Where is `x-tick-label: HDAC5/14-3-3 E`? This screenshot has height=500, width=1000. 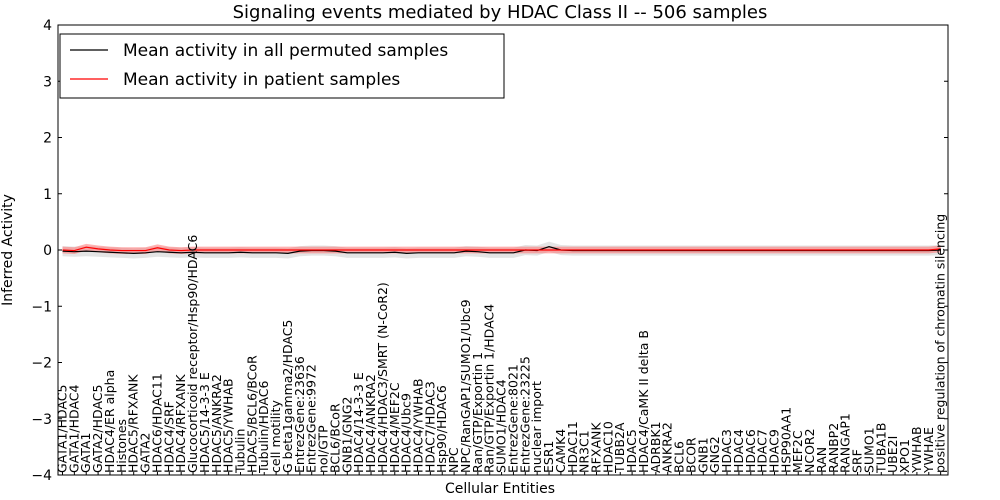 x-tick-label: HDAC5/14-3-3 E is located at coordinates (204, 422).